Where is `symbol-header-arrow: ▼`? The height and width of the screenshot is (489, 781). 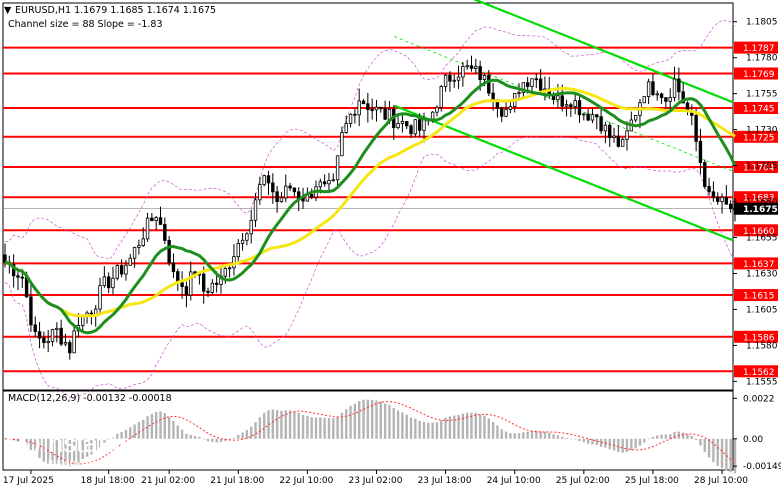 symbol-header-arrow: ▼ is located at coordinates (8, 10).